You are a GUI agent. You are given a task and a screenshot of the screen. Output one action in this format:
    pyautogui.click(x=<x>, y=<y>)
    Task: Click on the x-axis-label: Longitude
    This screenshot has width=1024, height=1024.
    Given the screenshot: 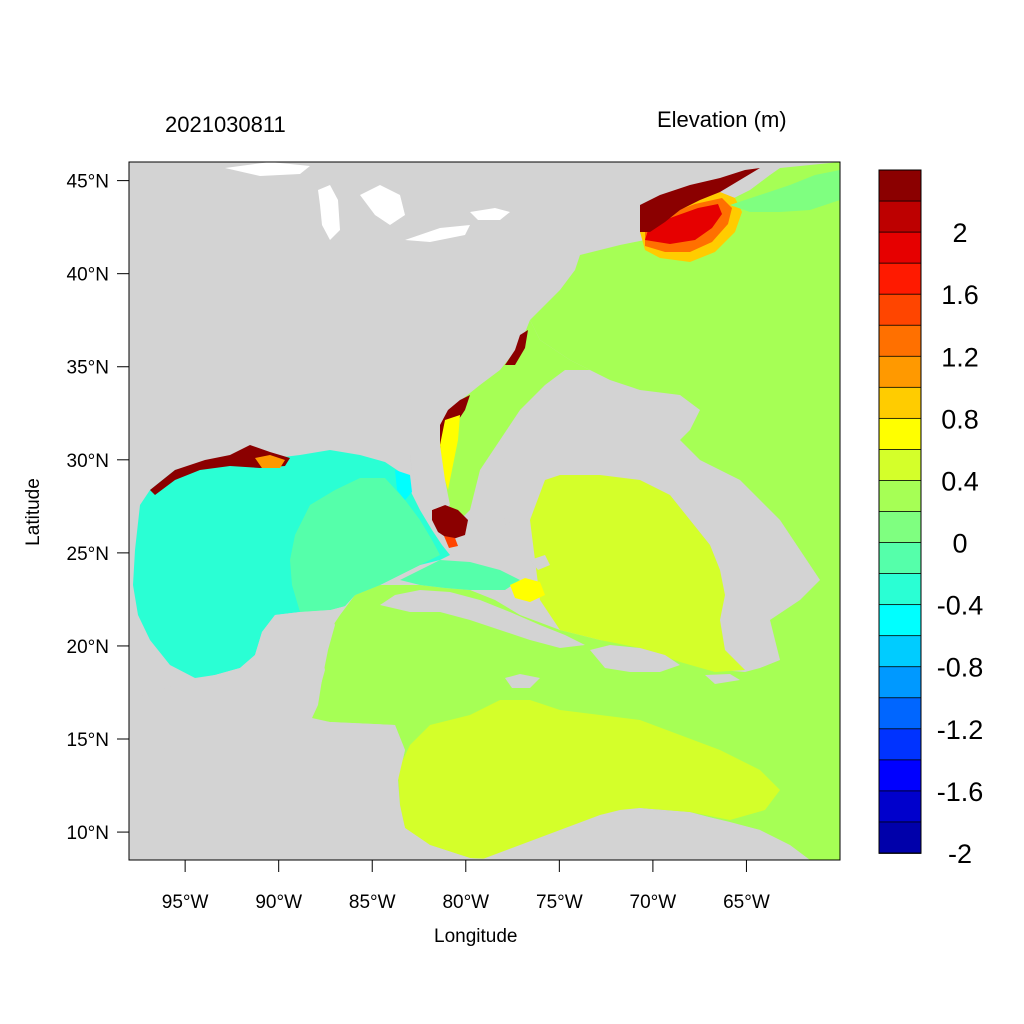 What is the action you would take?
    pyautogui.click(x=476, y=936)
    